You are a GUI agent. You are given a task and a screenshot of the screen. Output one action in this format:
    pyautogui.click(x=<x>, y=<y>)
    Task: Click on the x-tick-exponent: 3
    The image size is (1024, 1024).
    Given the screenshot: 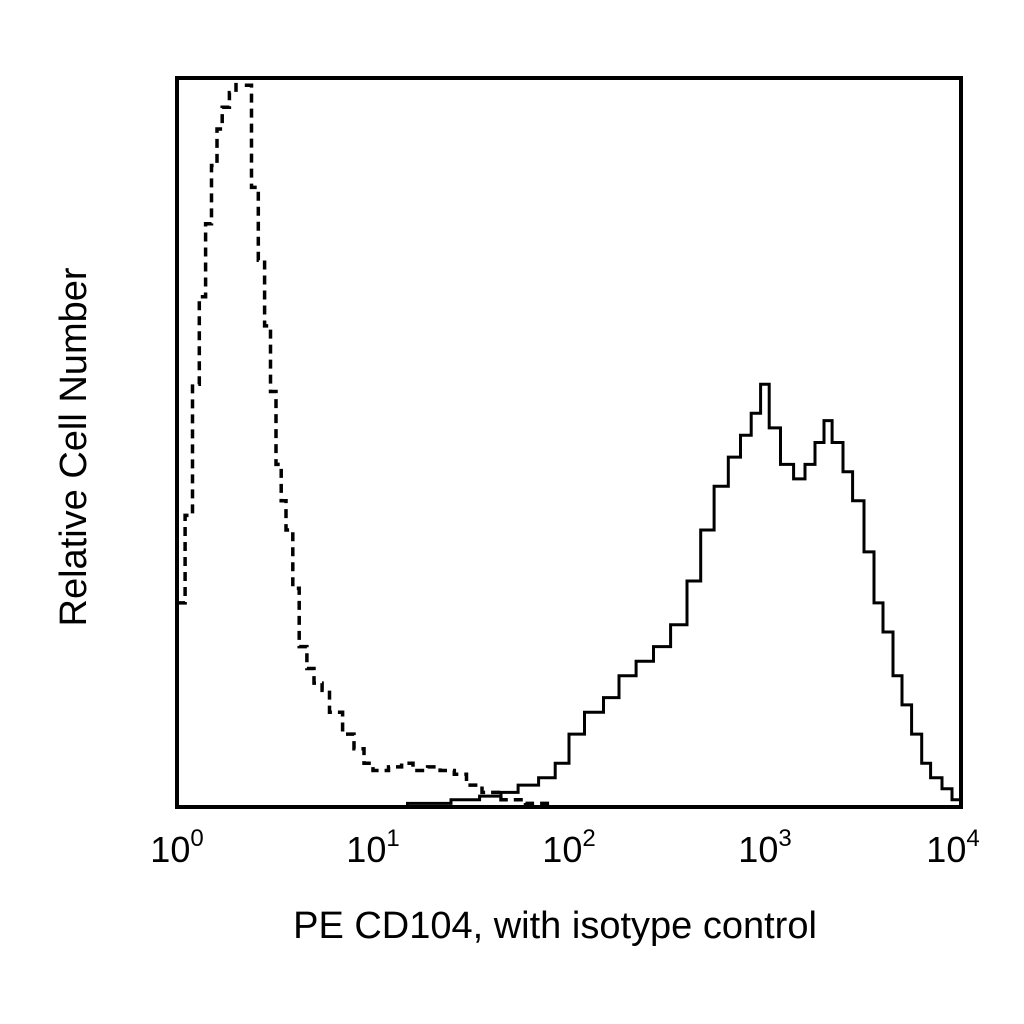 What is the action you would take?
    pyautogui.click(x=784, y=838)
    